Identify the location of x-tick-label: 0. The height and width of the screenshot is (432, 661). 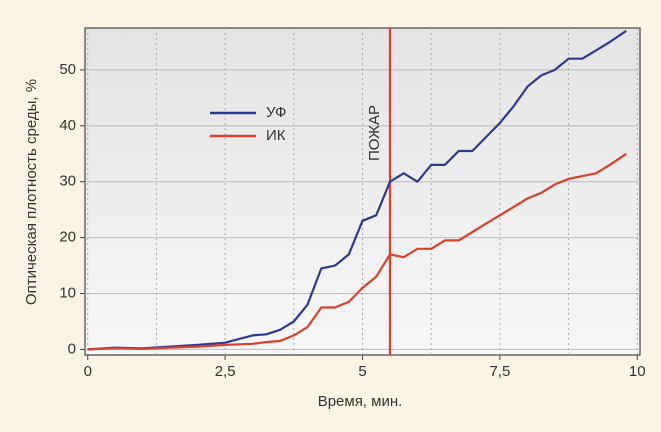
(88, 371).